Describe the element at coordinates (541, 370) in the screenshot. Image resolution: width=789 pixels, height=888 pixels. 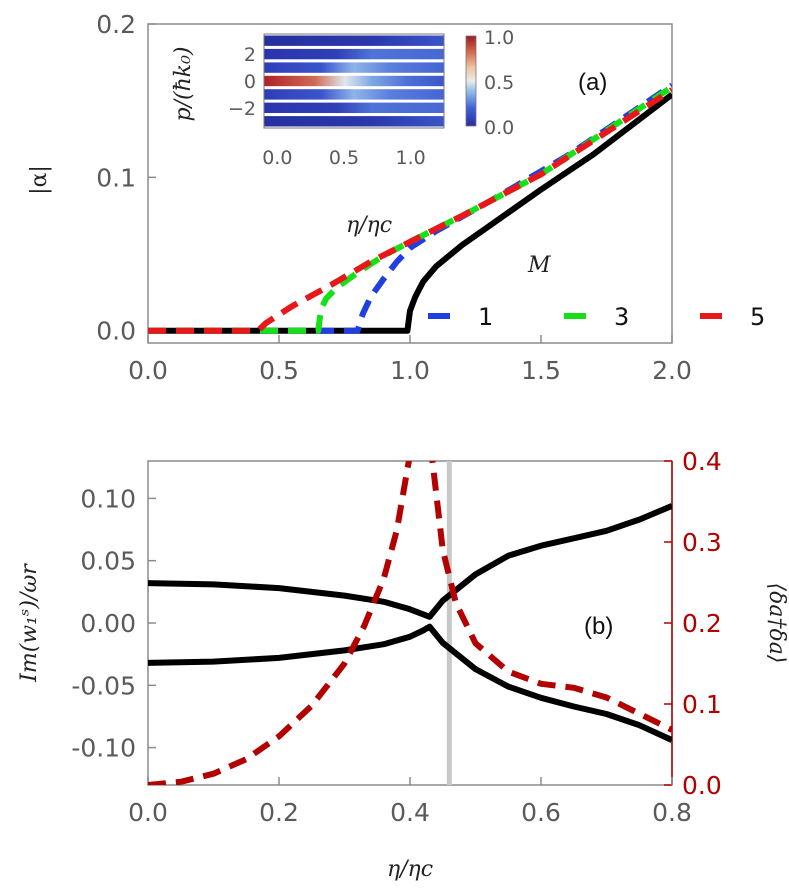
I see `x-tick-label: 1.5` at that location.